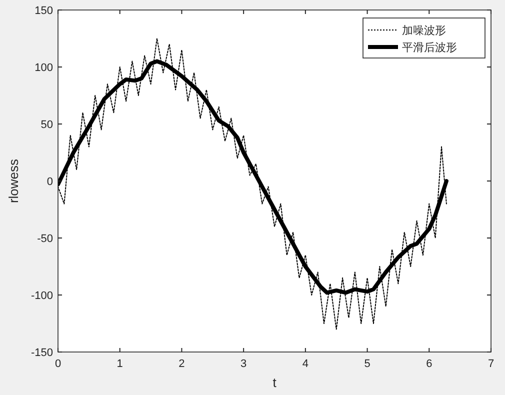 Image resolution: width=505 pixels, height=395 pixels. I want to click on y-tick-label: 150, so click(43, 11).